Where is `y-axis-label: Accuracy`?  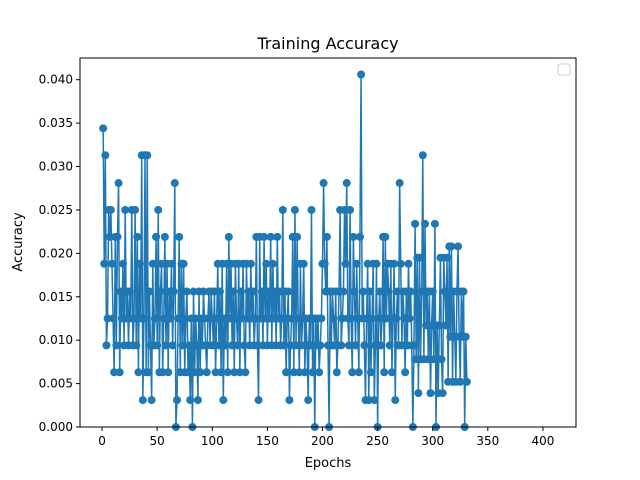
y-axis-label: Accuracy is located at coordinates (18, 242).